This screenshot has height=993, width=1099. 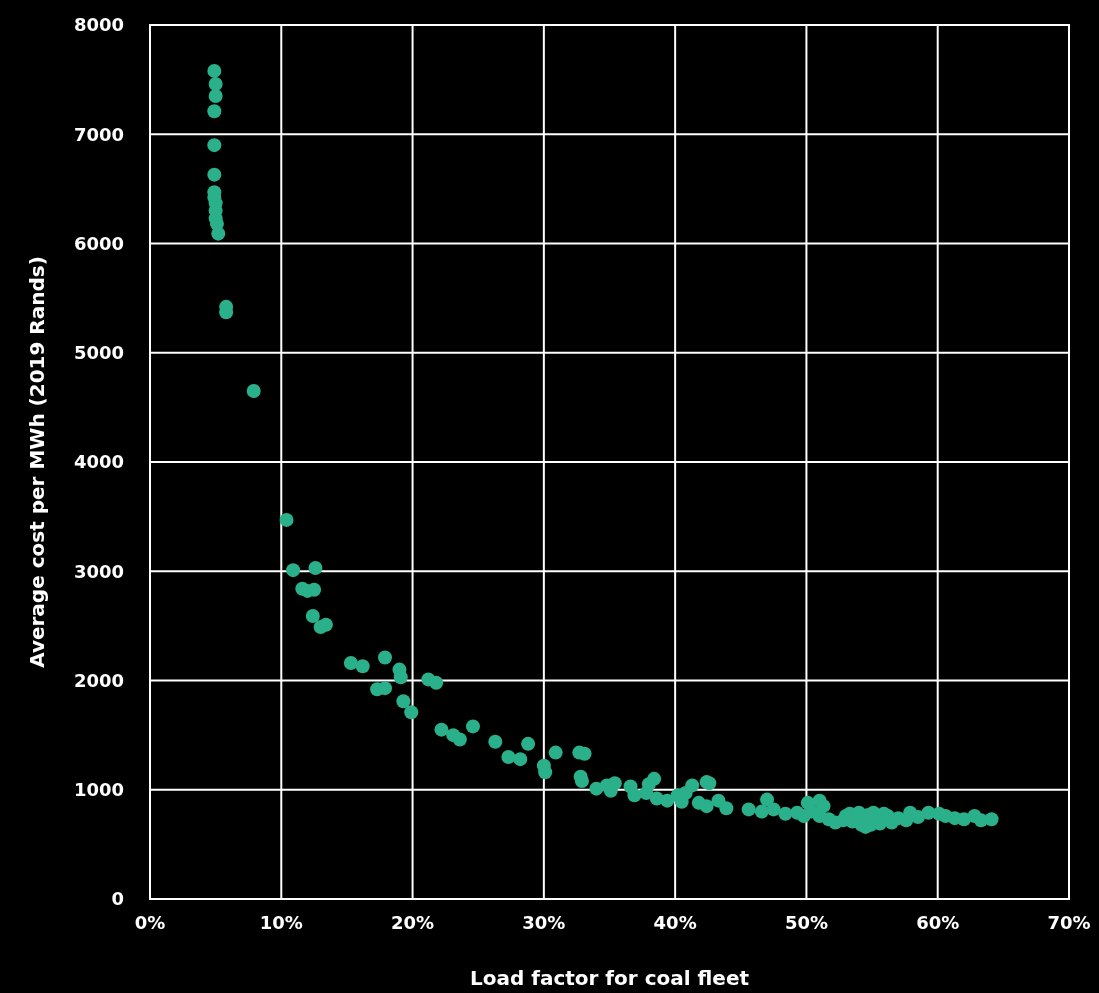 What do you see at coordinates (281, 922) in the screenshot?
I see `x-tick-label: 10%` at bounding box center [281, 922].